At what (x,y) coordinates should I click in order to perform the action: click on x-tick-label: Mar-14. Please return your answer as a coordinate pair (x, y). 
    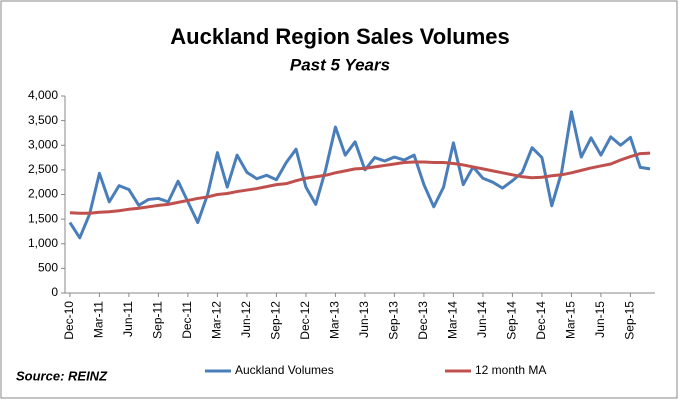
    Looking at the image, I should click on (453, 320).